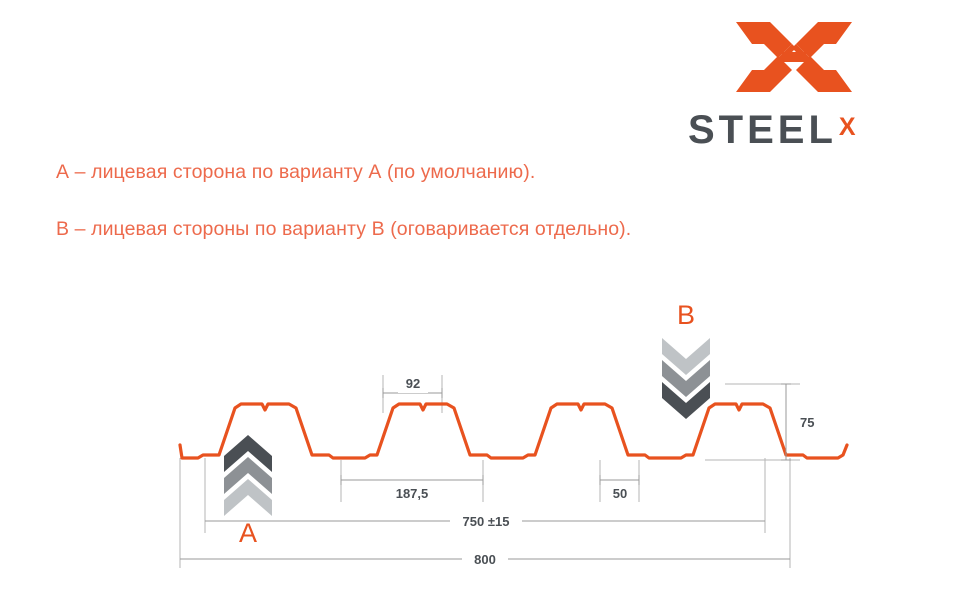  I want to click on marker-b-chevron-icon, so click(686, 378).